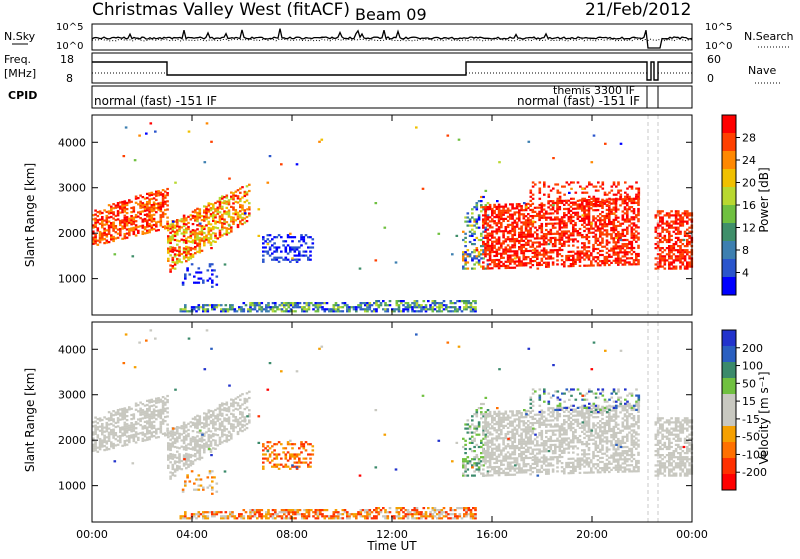 The width and height of the screenshot is (800, 559). Describe the element at coordinates (69, 27) in the screenshot. I see `nsky-scale-top: 10^5` at that location.